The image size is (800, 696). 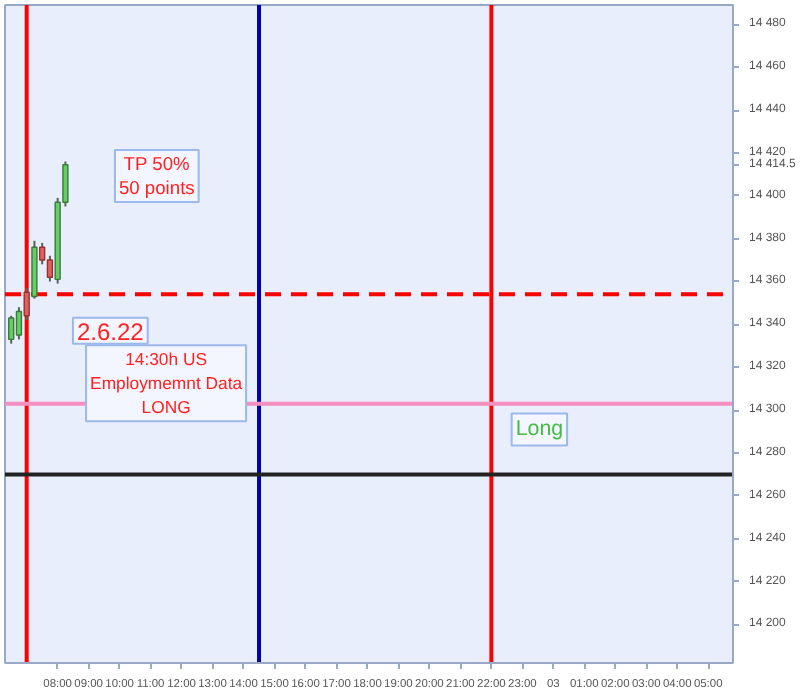 What do you see at coordinates (157, 176) in the screenshot?
I see `annotation: TP 50% 50 points` at bounding box center [157, 176].